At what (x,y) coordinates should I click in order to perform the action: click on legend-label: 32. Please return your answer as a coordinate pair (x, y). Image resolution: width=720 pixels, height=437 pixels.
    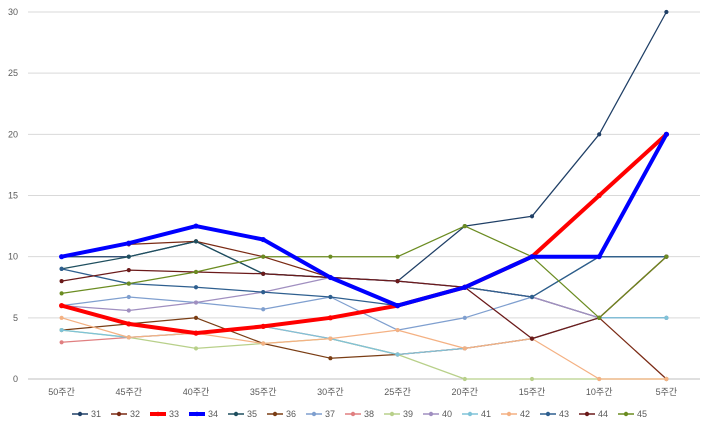
    Looking at the image, I should click on (135, 414).